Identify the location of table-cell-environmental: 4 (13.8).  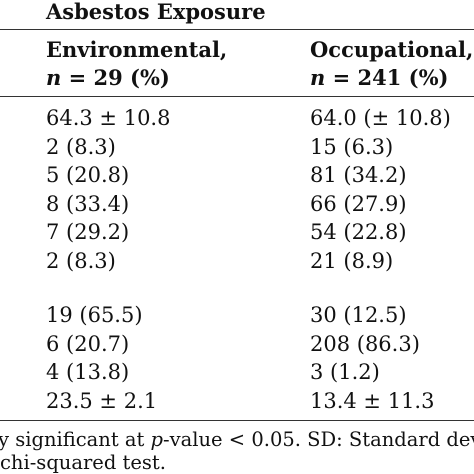
(88, 372).